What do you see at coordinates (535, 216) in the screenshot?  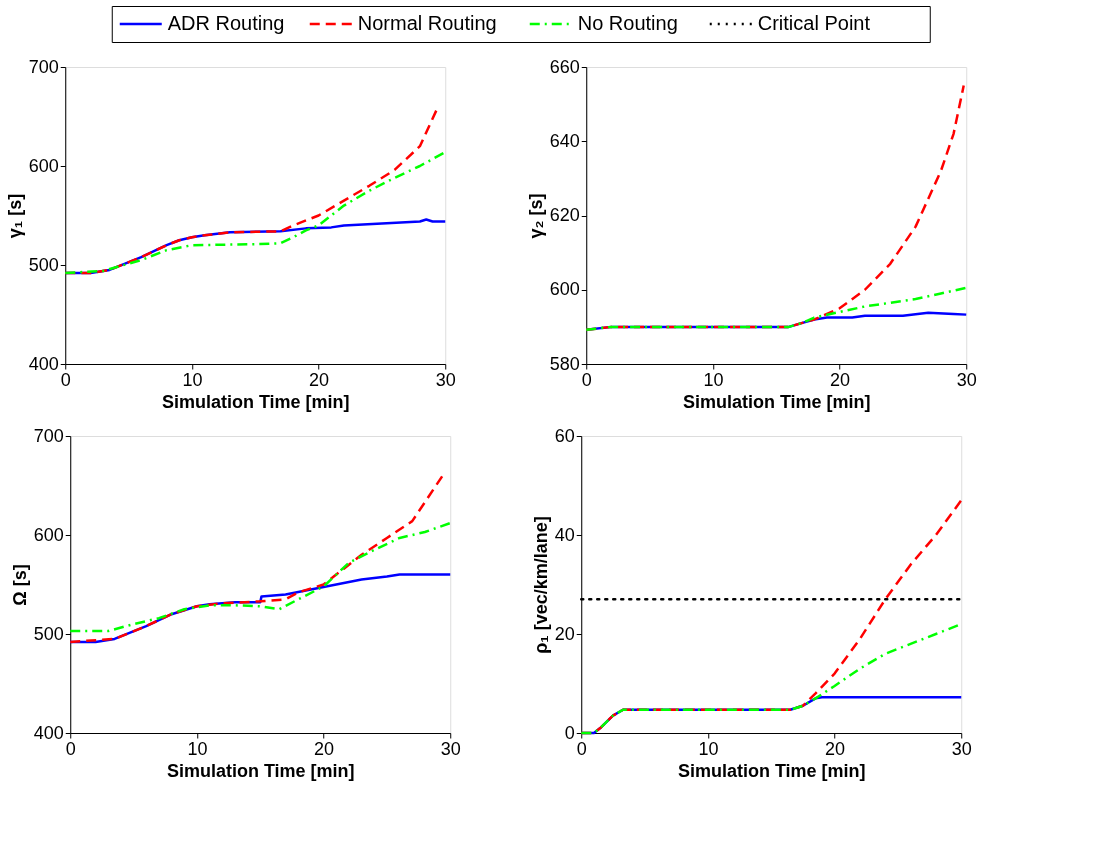 I see `y-axis-title: γ₂ [s]` at bounding box center [535, 216].